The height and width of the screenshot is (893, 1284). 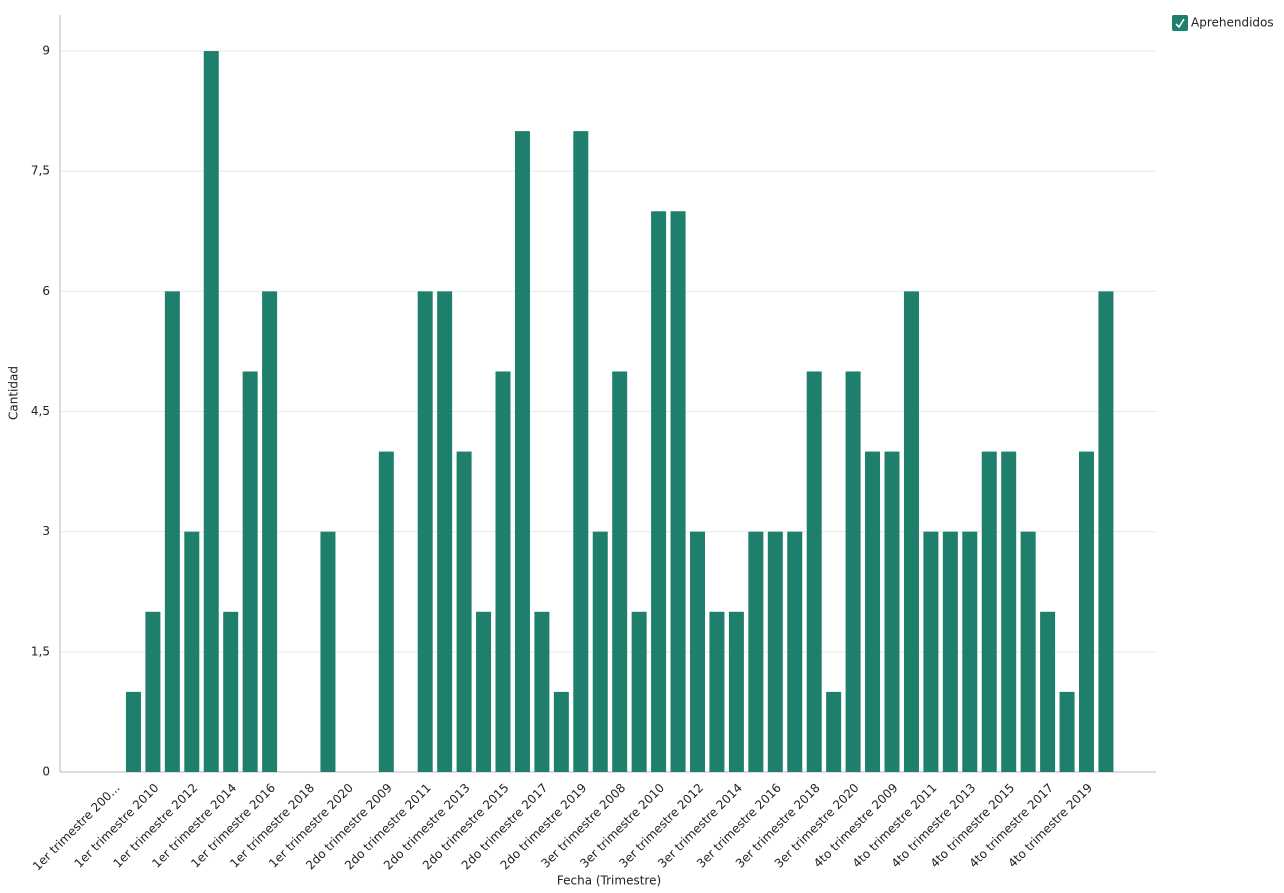 I want to click on y-axis-title: Cantidad, so click(x=14, y=393).